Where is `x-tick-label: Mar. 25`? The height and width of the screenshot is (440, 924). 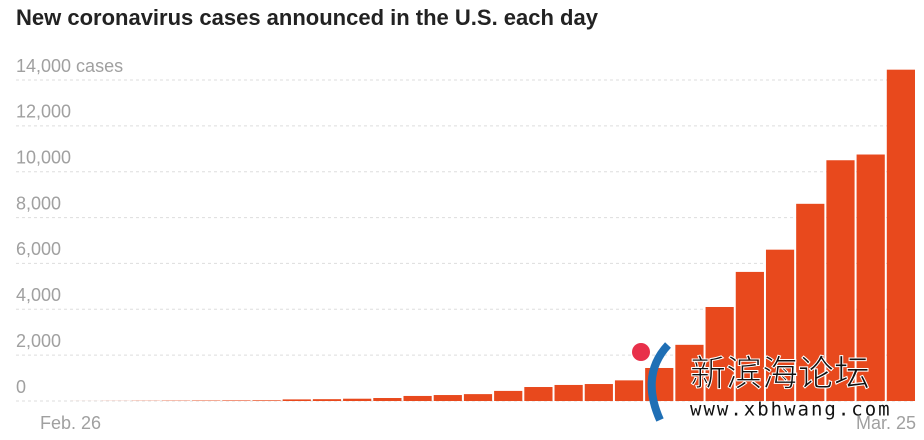 x-tick-label: Mar. 25 is located at coordinates (886, 423).